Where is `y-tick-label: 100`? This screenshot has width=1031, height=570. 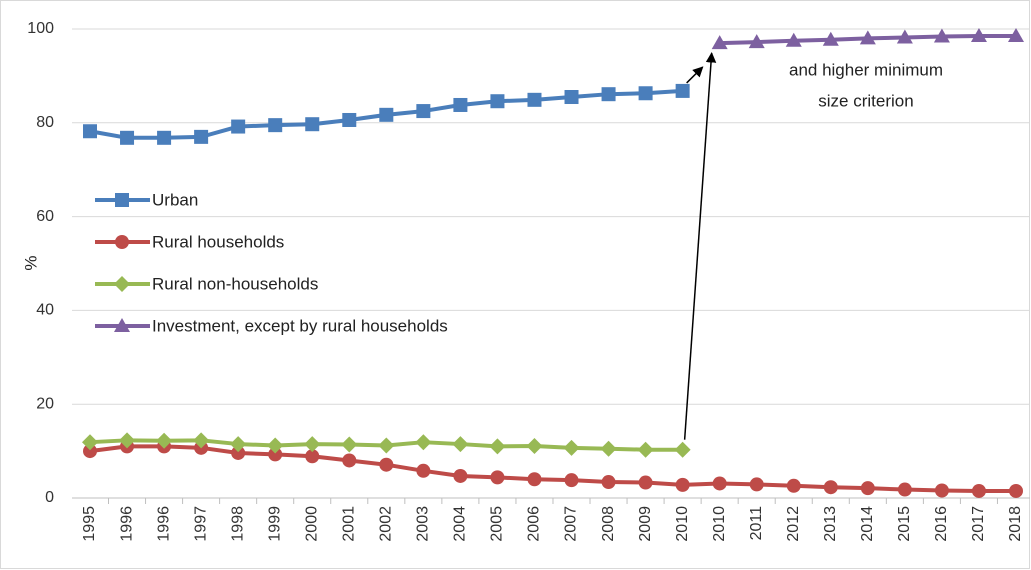 y-tick-label: 100 is located at coordinates (40, 28).